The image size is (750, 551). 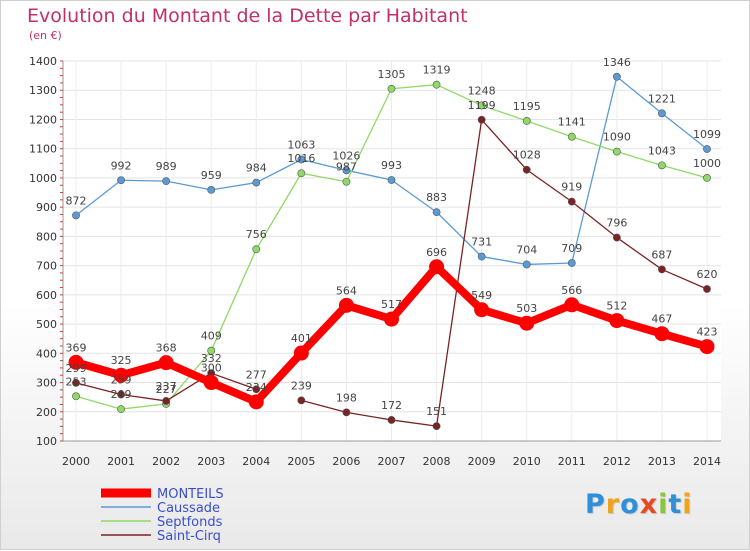 What do you see at coordinates (76, 347) in the screenshot?
I see `data-label: 369` at bounding box center [76, 347].